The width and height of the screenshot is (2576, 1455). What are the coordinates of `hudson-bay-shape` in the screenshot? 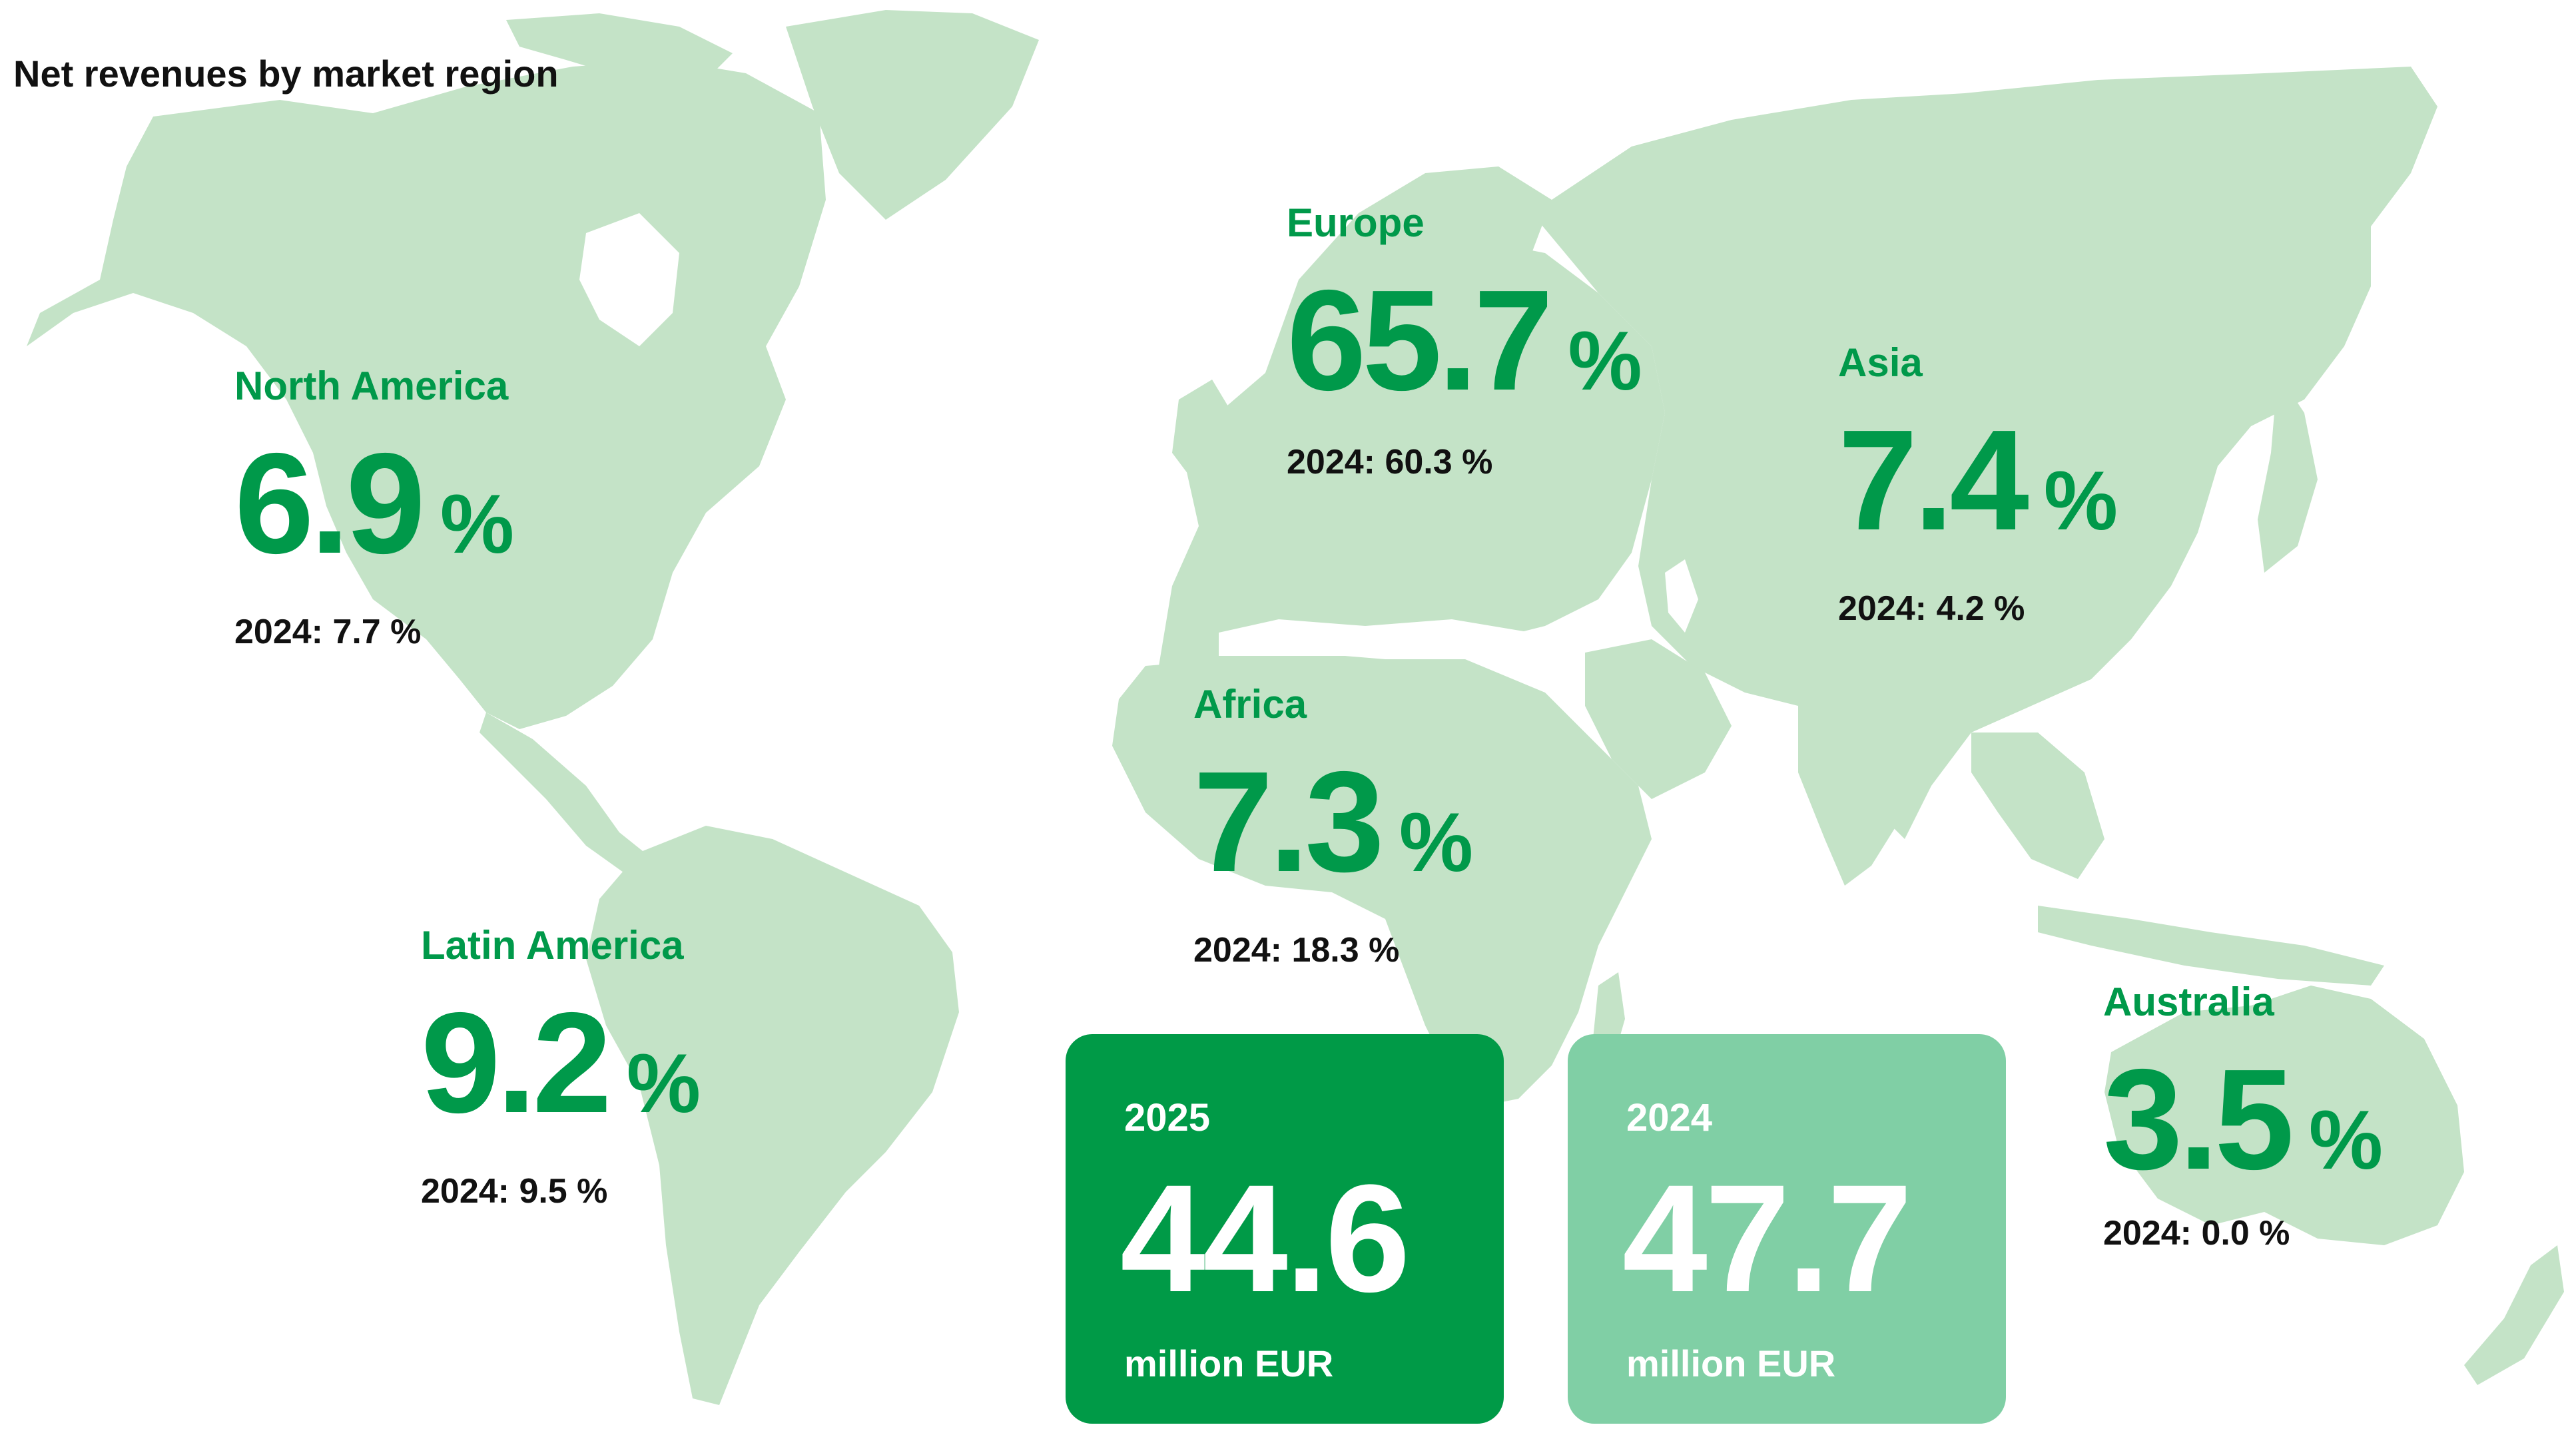 It's located at (629, 279).